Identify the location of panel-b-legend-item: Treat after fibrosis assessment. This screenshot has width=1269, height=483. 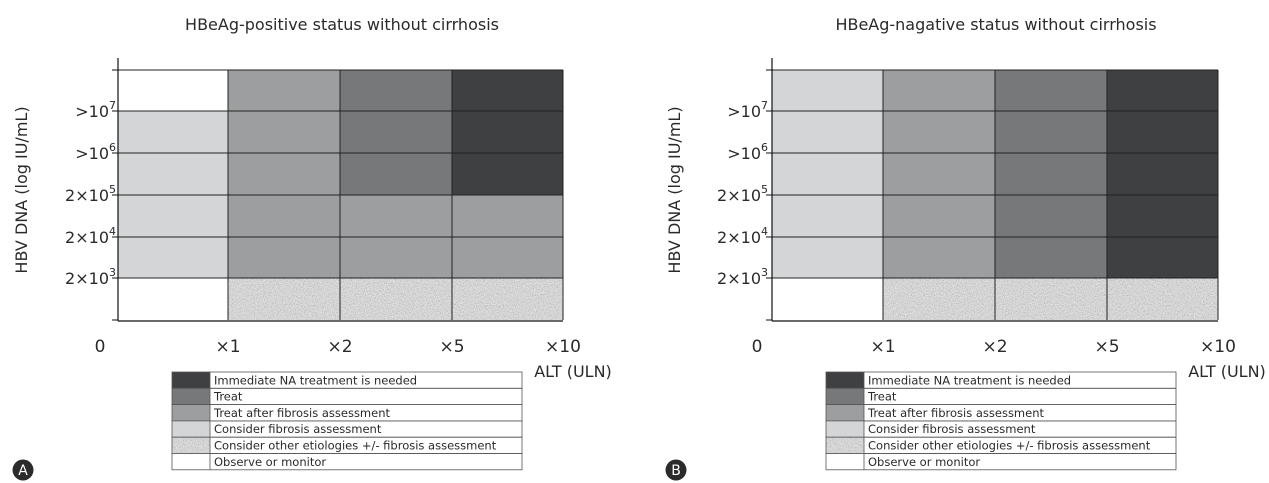
(1001, 413).